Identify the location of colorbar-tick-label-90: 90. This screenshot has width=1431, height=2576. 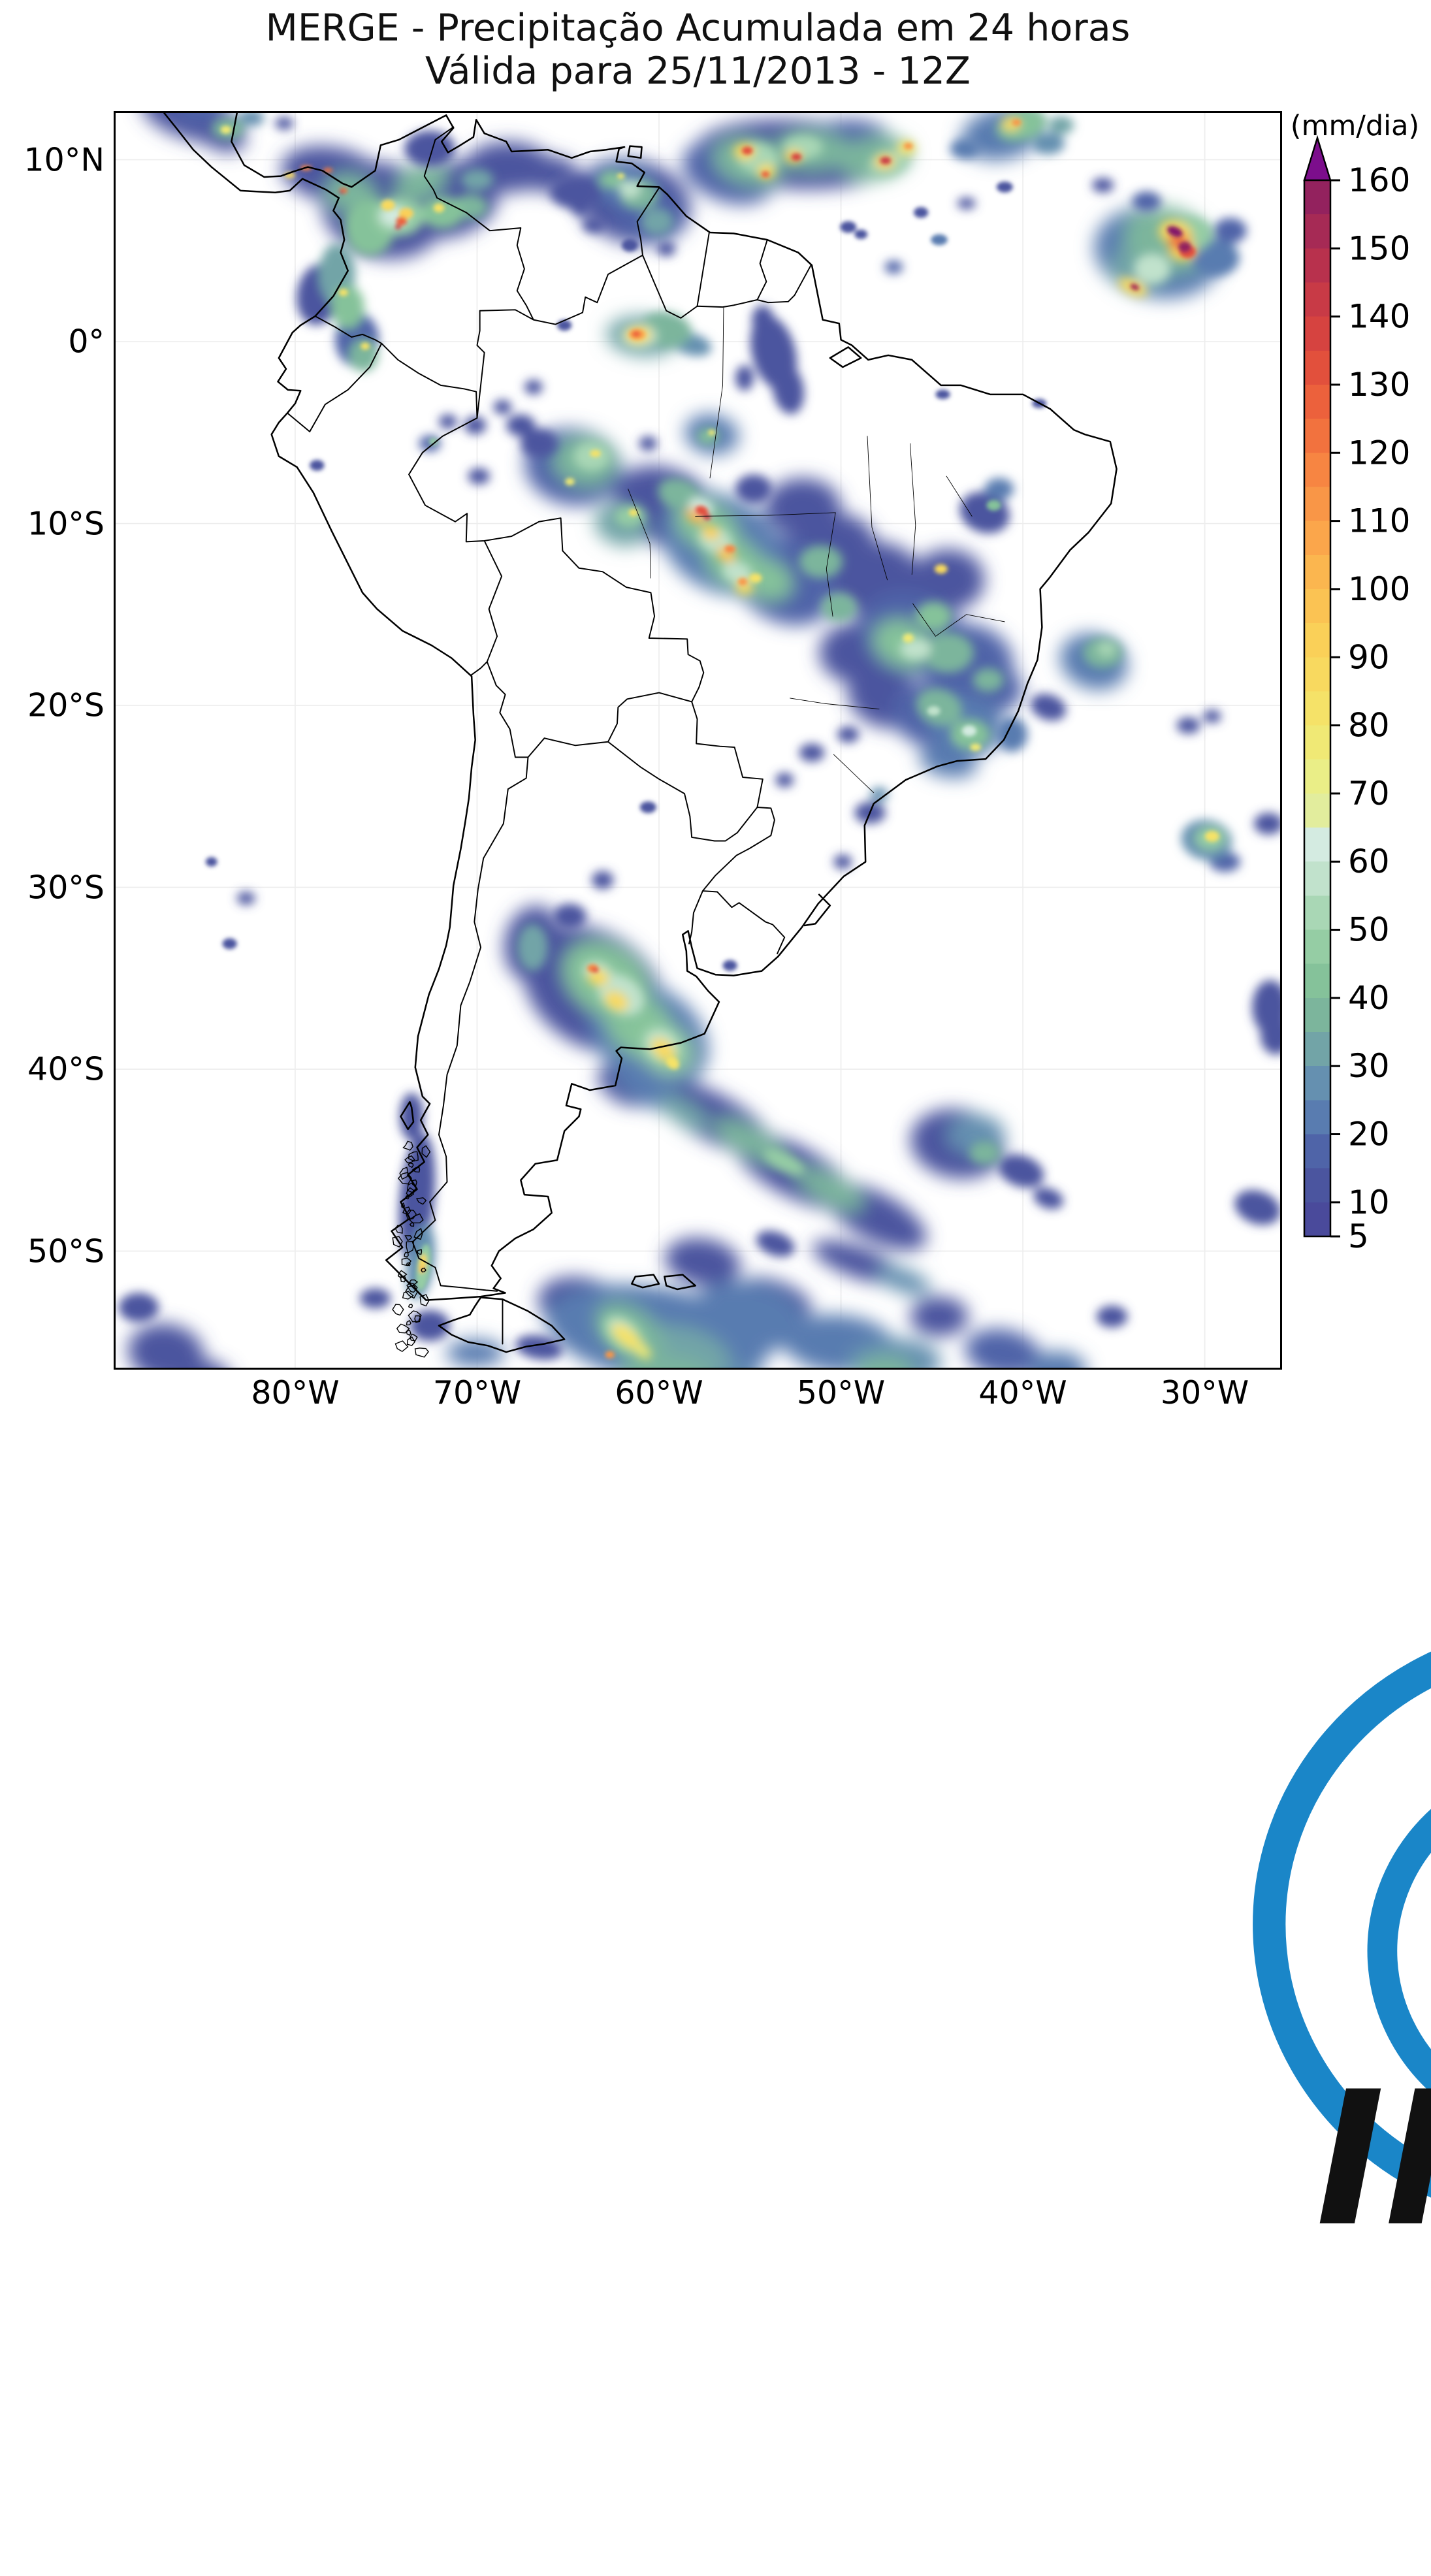
(1369, 657).